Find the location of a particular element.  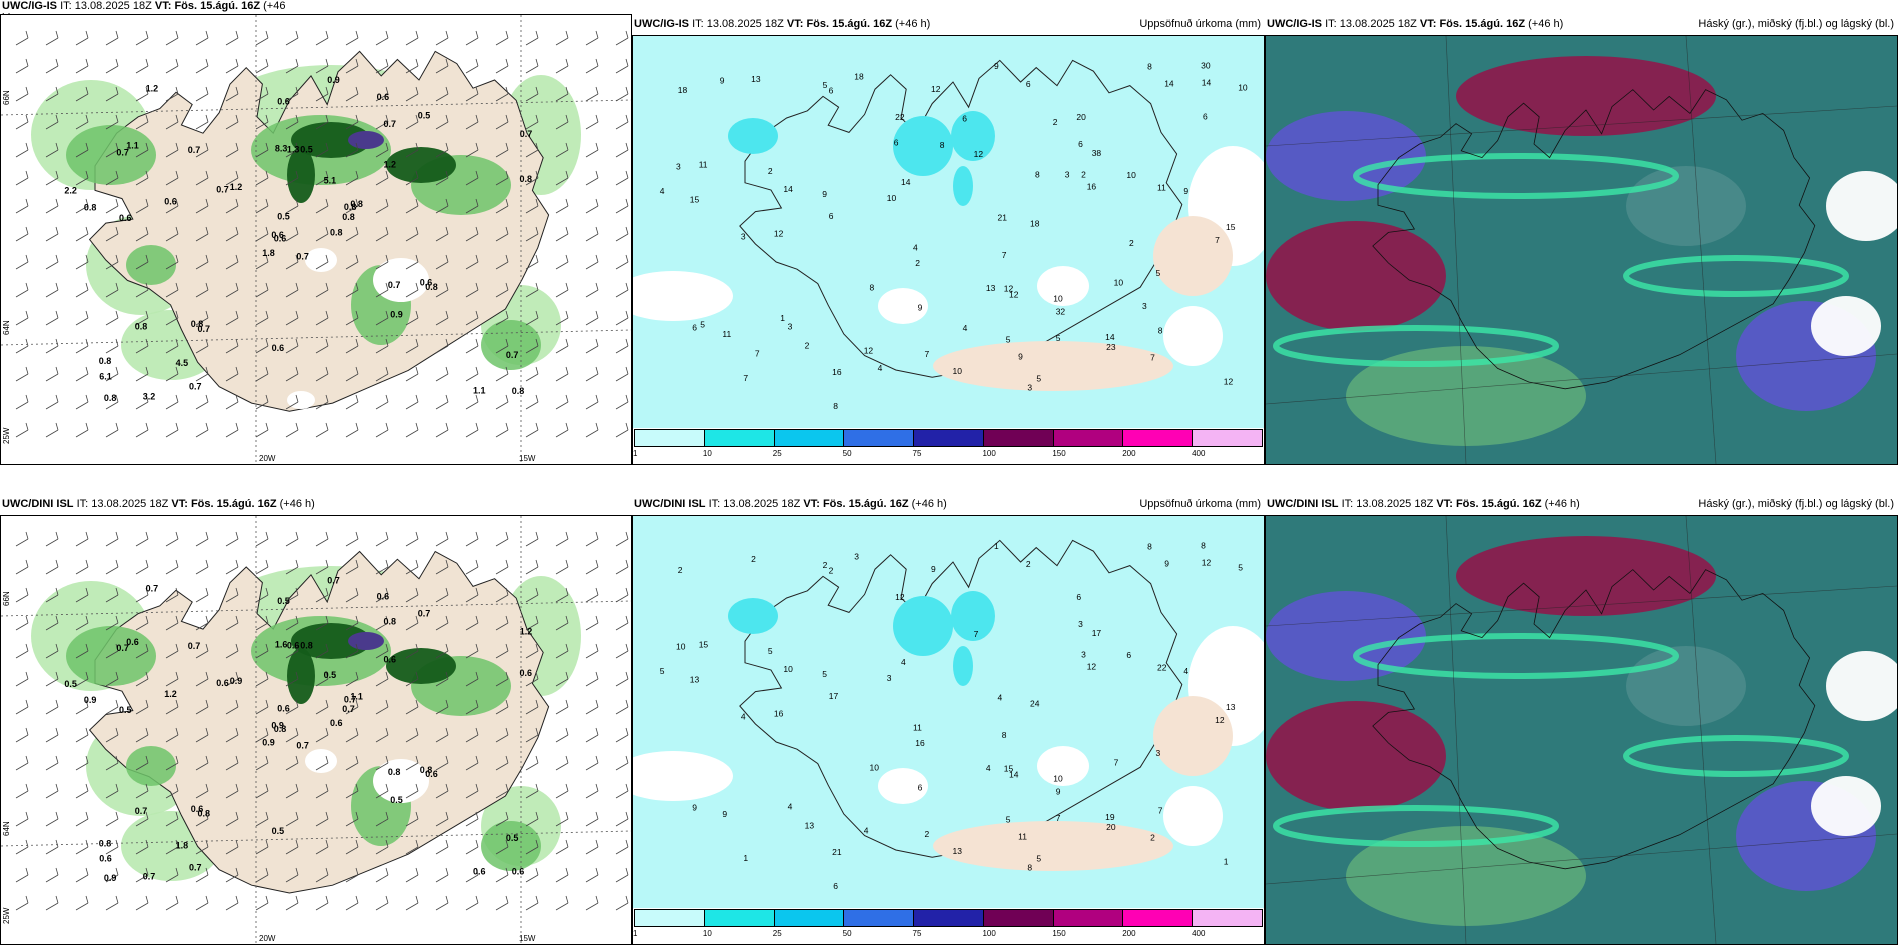

glacier is located at coordinates (1063, 286).